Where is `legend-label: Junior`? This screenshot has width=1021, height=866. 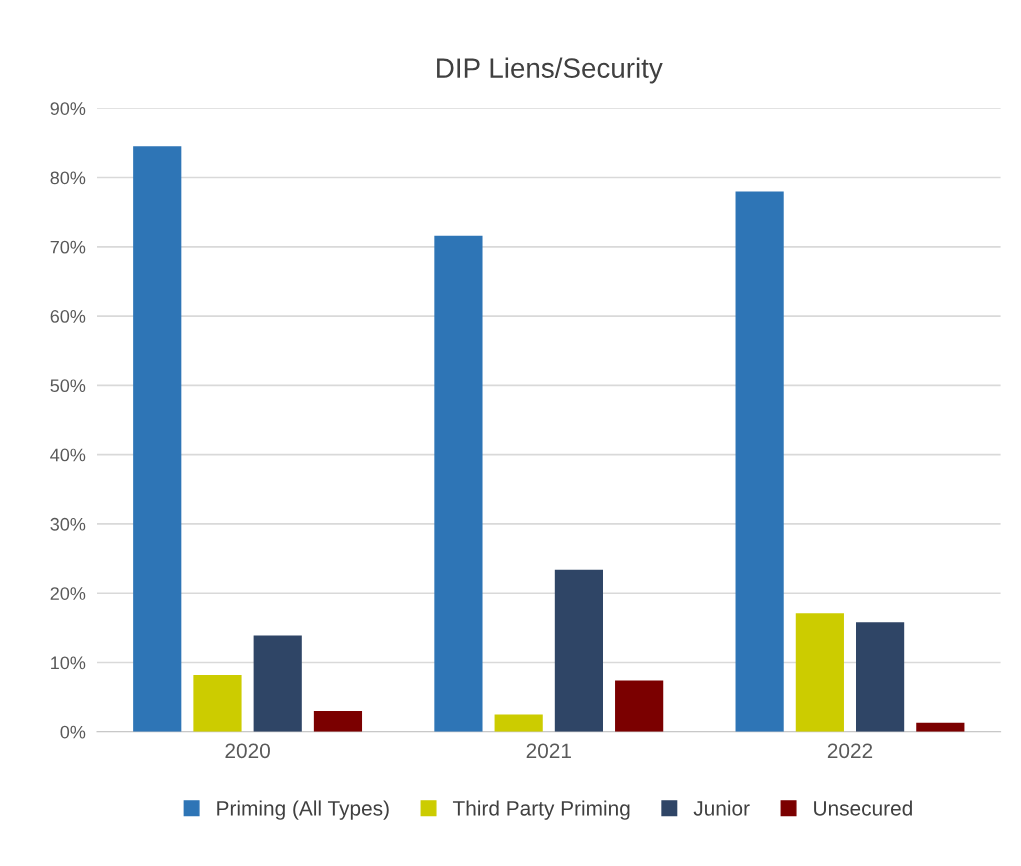 legend-label: Junior is located at coordinates (721, 808).